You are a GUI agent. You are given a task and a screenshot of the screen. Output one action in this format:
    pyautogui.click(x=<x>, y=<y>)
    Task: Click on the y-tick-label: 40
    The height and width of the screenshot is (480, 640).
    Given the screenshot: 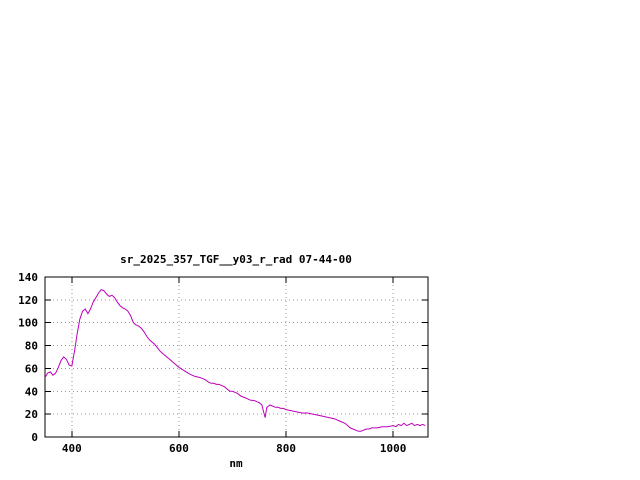 What is the action you would take?
    pyautogui.click(x=31, y=391)
    